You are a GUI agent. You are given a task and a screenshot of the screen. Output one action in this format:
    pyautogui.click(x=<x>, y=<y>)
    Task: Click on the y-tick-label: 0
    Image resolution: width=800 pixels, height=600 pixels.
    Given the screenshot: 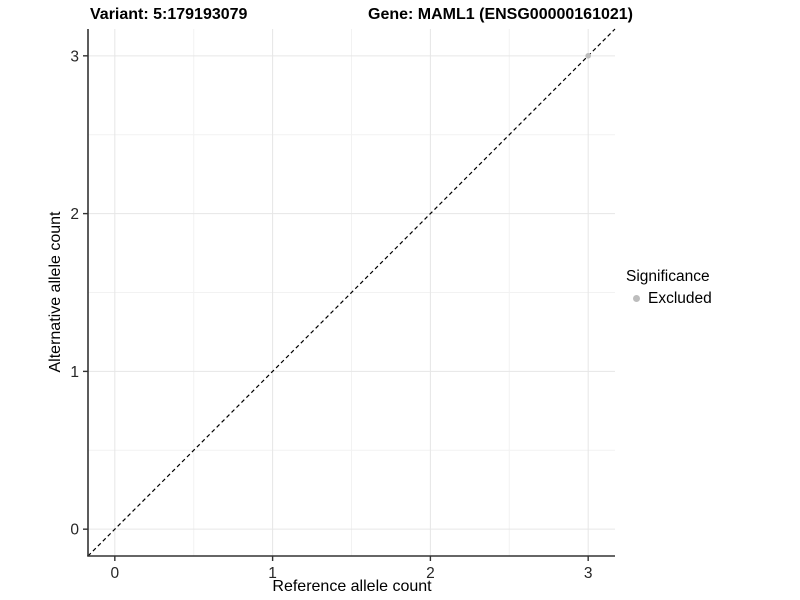 What is the action you would take?
    pyautogui.click(x=74, y=530)
    